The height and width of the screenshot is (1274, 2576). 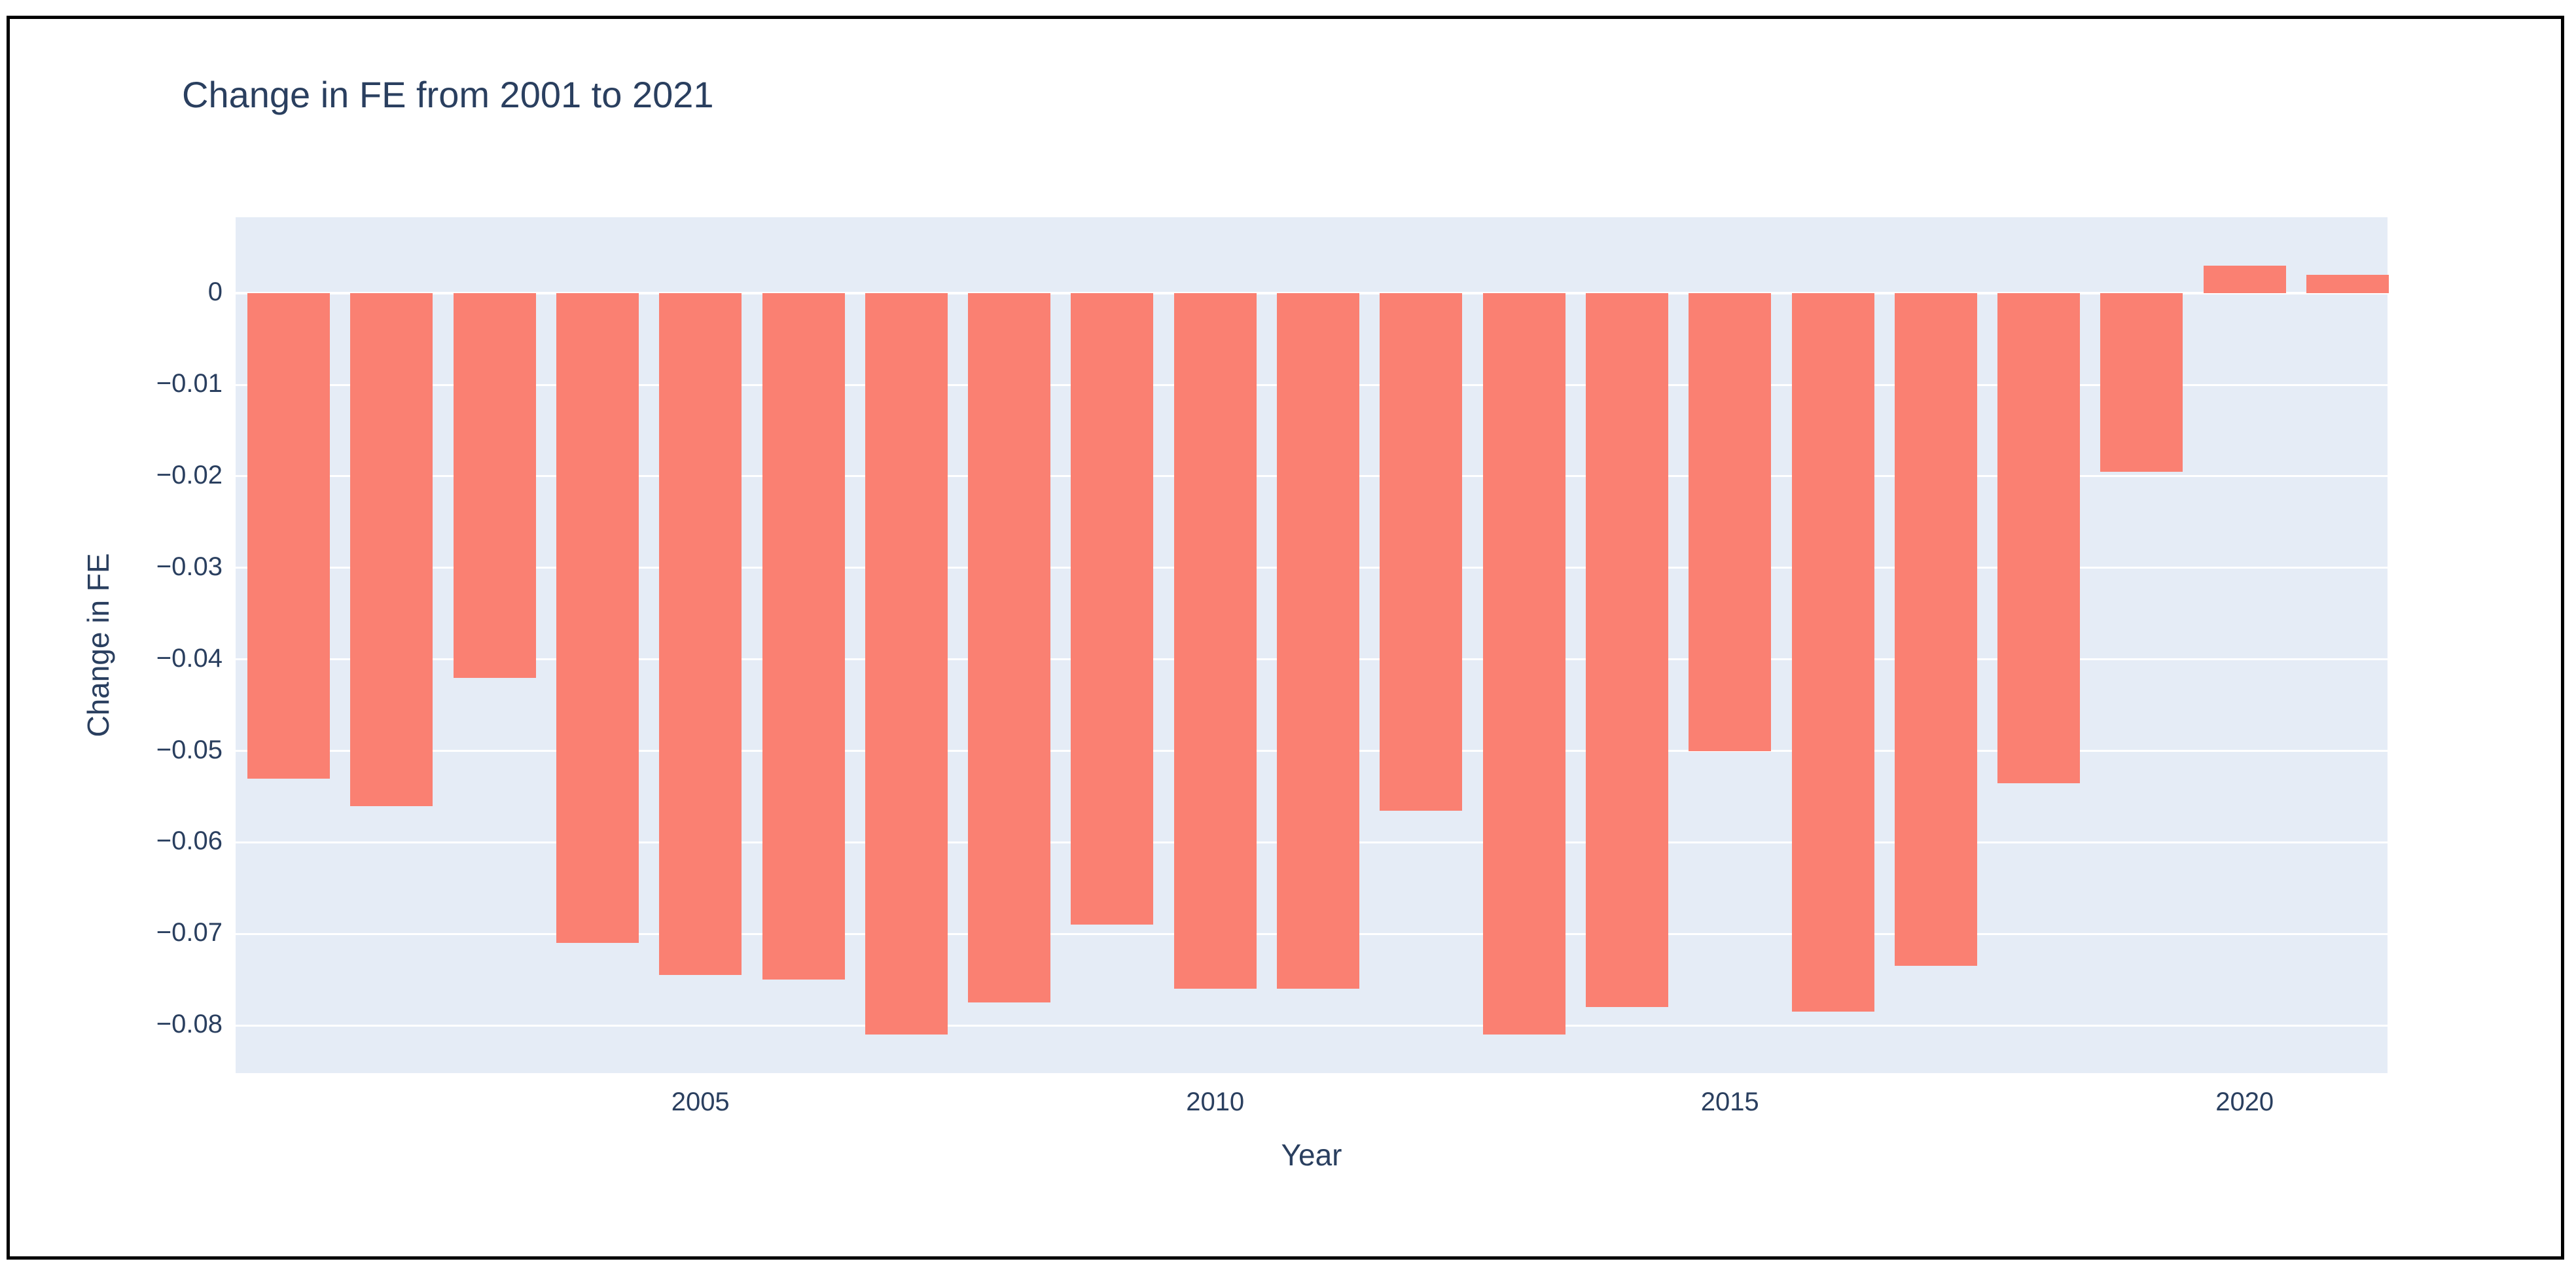 What do you see at coordinates (1730, 522) in the screenshot?
I see `bar-2015` at bounding box center [1730, 522].